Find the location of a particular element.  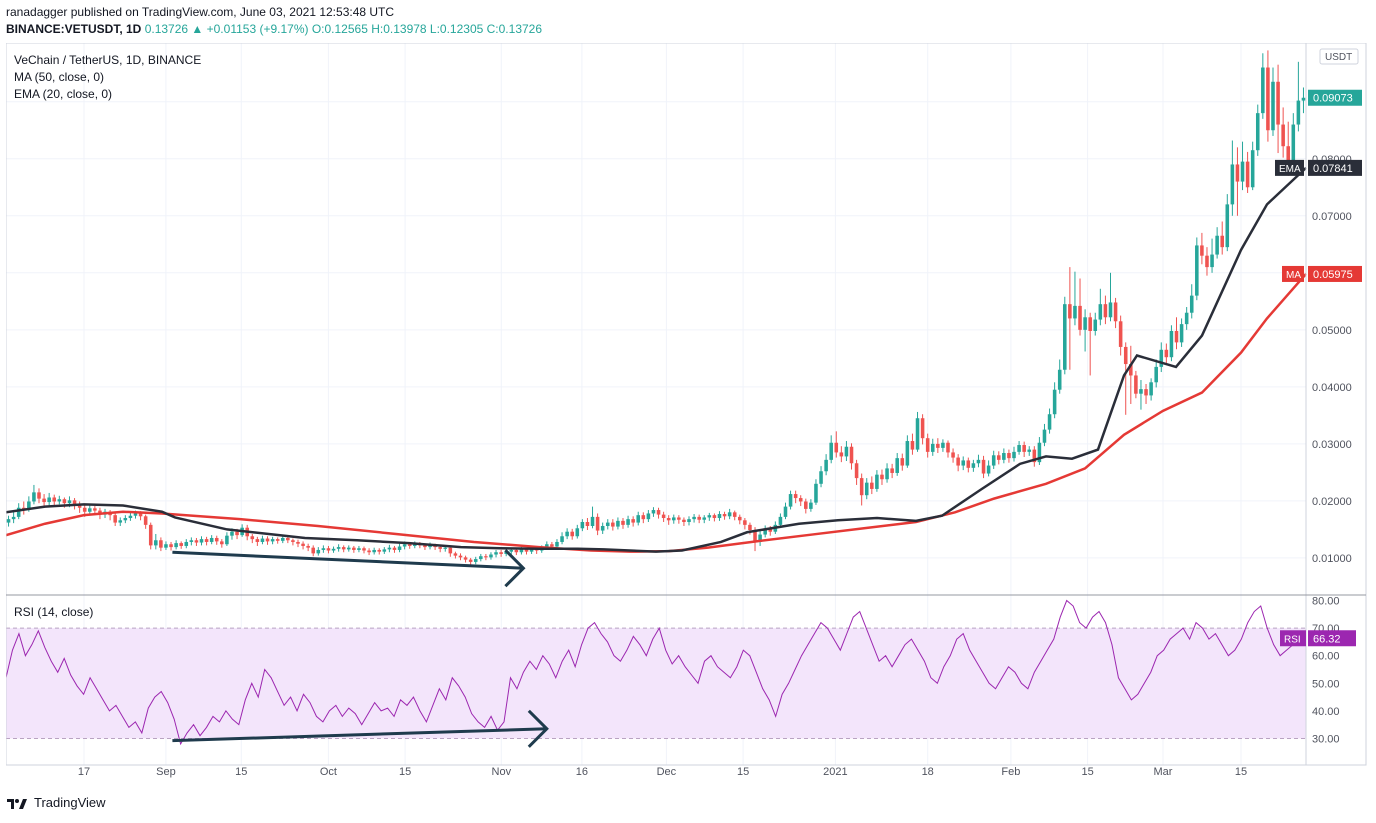

ohlc-values: O:0.12565 H:0.13978 L:0.12305 C:0.13726 is located at coordinates (427, 29).